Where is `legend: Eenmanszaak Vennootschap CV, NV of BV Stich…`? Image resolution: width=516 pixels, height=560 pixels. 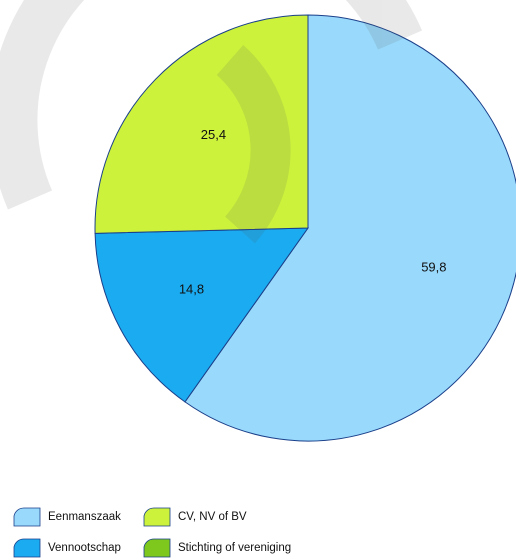
legend: Eenmanszaak Vennootschap CV, NV of BV Stich… is located at coordinates (152, 532).